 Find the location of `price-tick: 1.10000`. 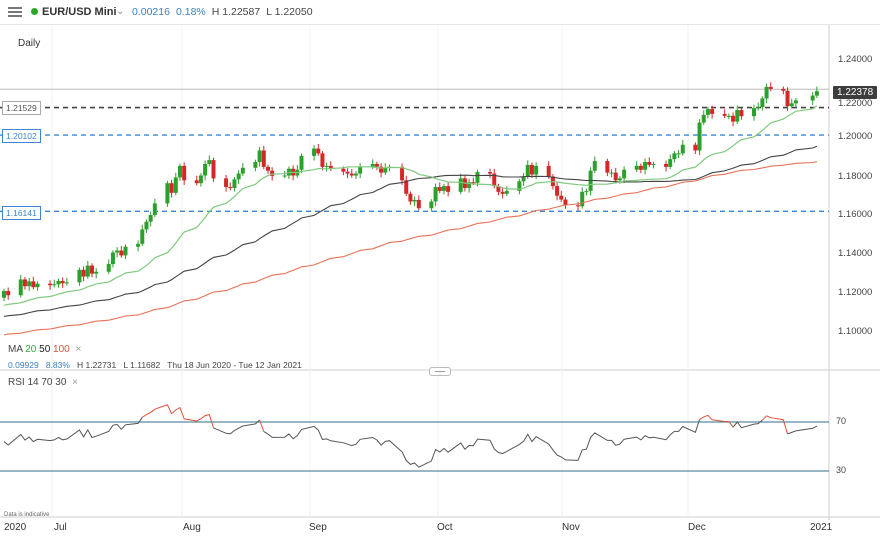

price-tick: 1.10000 is located at coordinates (855, 331).